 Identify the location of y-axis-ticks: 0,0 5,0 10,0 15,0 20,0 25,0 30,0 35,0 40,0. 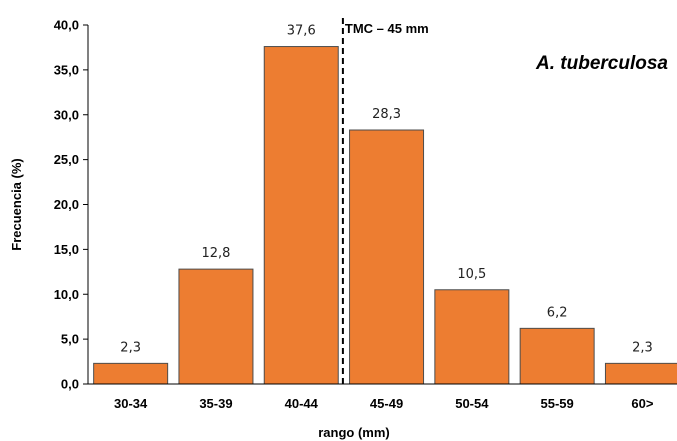
(71, 205).